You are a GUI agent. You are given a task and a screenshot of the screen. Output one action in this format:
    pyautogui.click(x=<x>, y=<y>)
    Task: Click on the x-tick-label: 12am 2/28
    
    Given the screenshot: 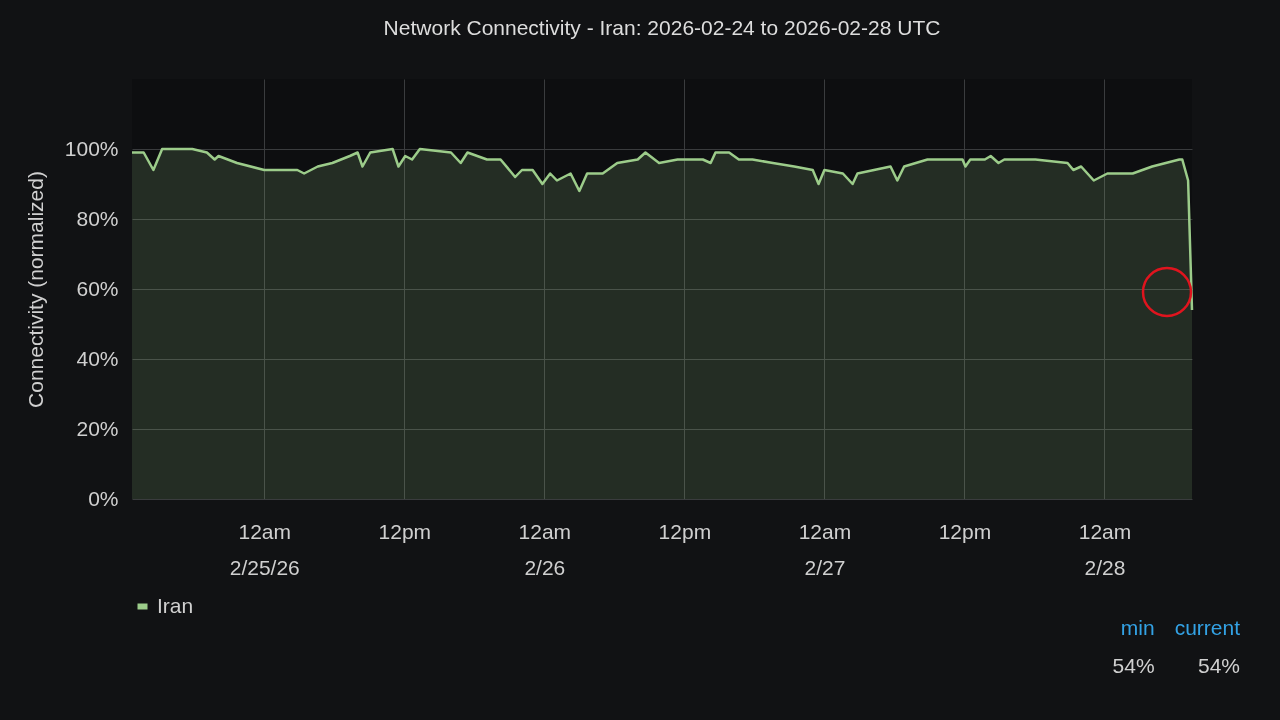 What is the action you would take?
    pyautogui.click(x=1105, y=549)
    